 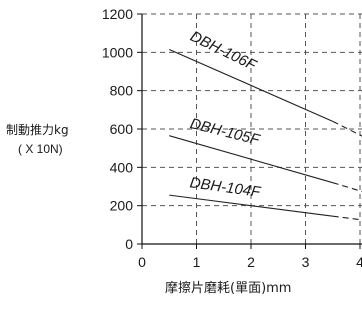 What do you see at coordinates (37, 139) in the screenshot?
I see `y-axis-label: 制動推力kg ( X 10N)` at bounding box center [37, 139].